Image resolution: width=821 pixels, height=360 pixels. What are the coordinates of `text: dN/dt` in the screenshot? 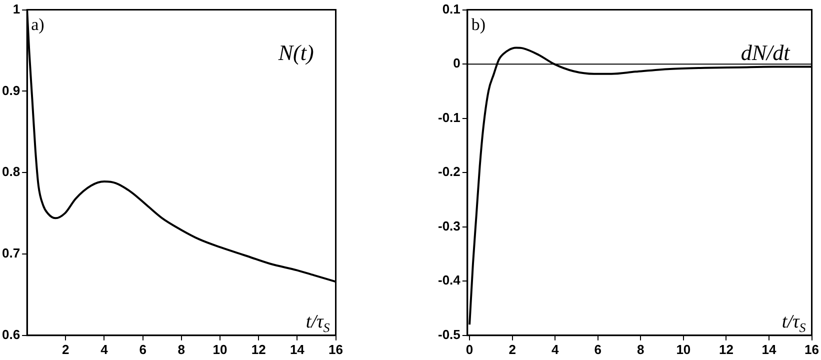 It's located at (765, 52).